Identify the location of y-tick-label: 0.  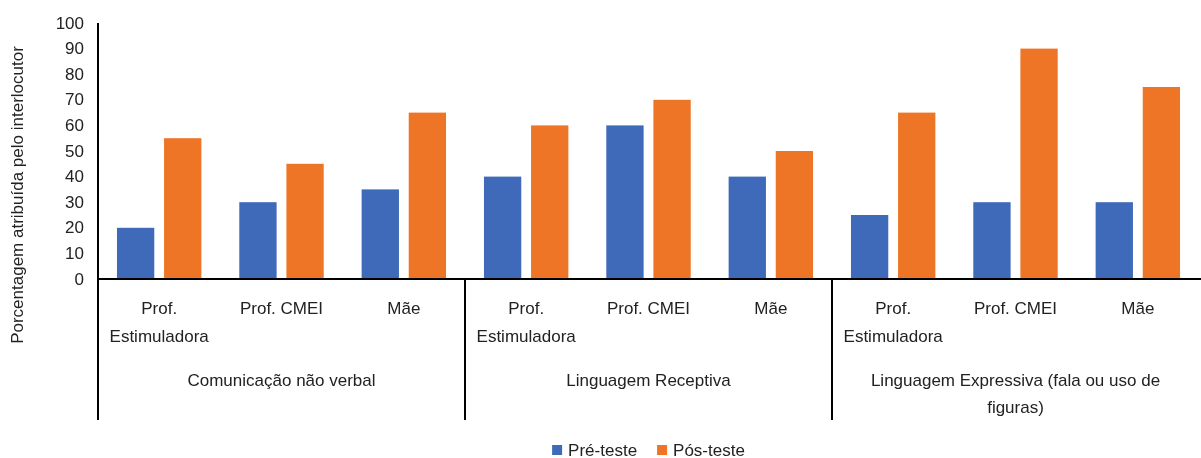
(79, 279).